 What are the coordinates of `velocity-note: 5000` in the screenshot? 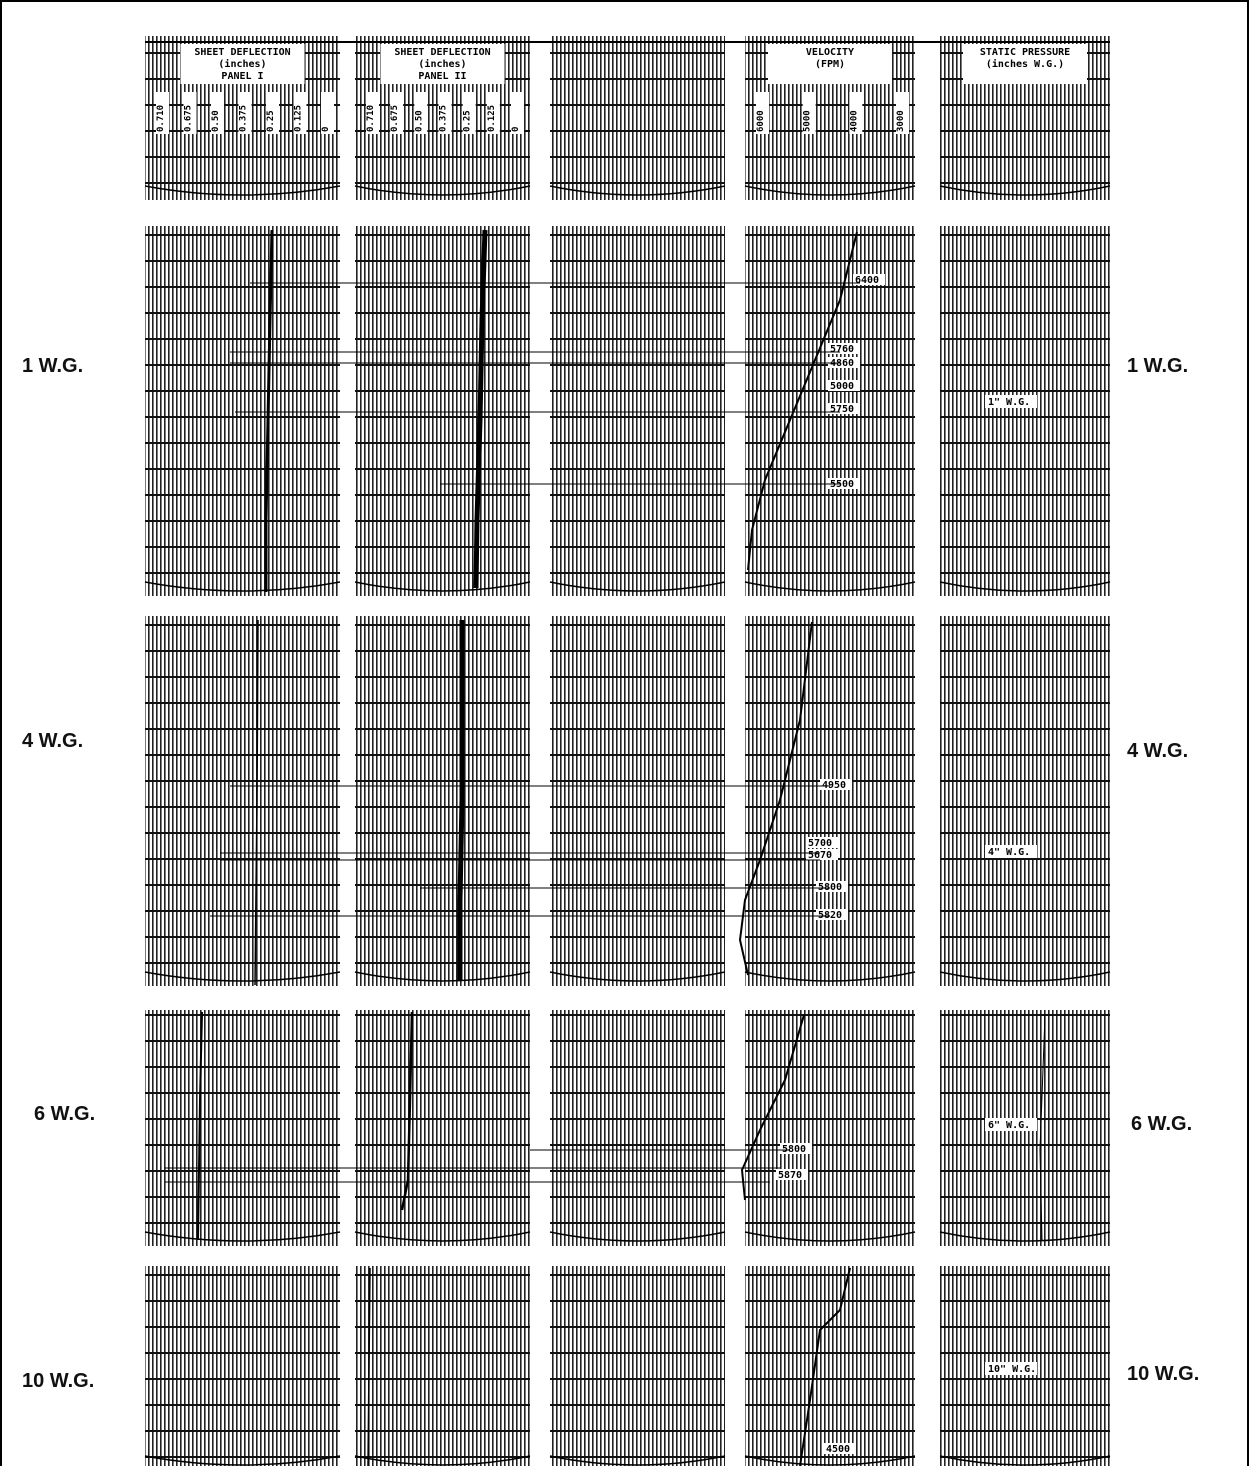 It's located at (842, 386).